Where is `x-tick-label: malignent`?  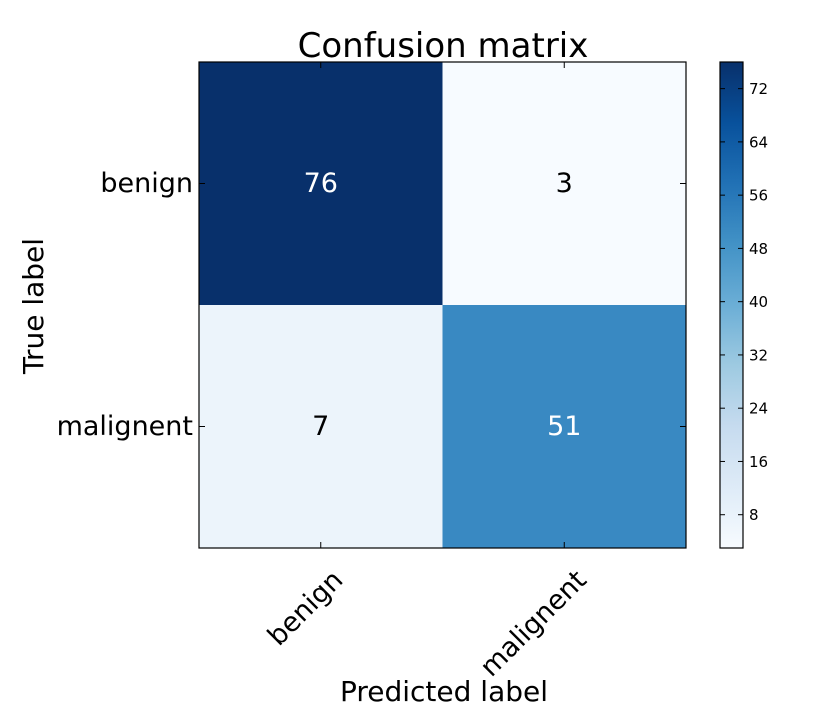
x-tick-label: malignent is located at coordinates (533, 624).